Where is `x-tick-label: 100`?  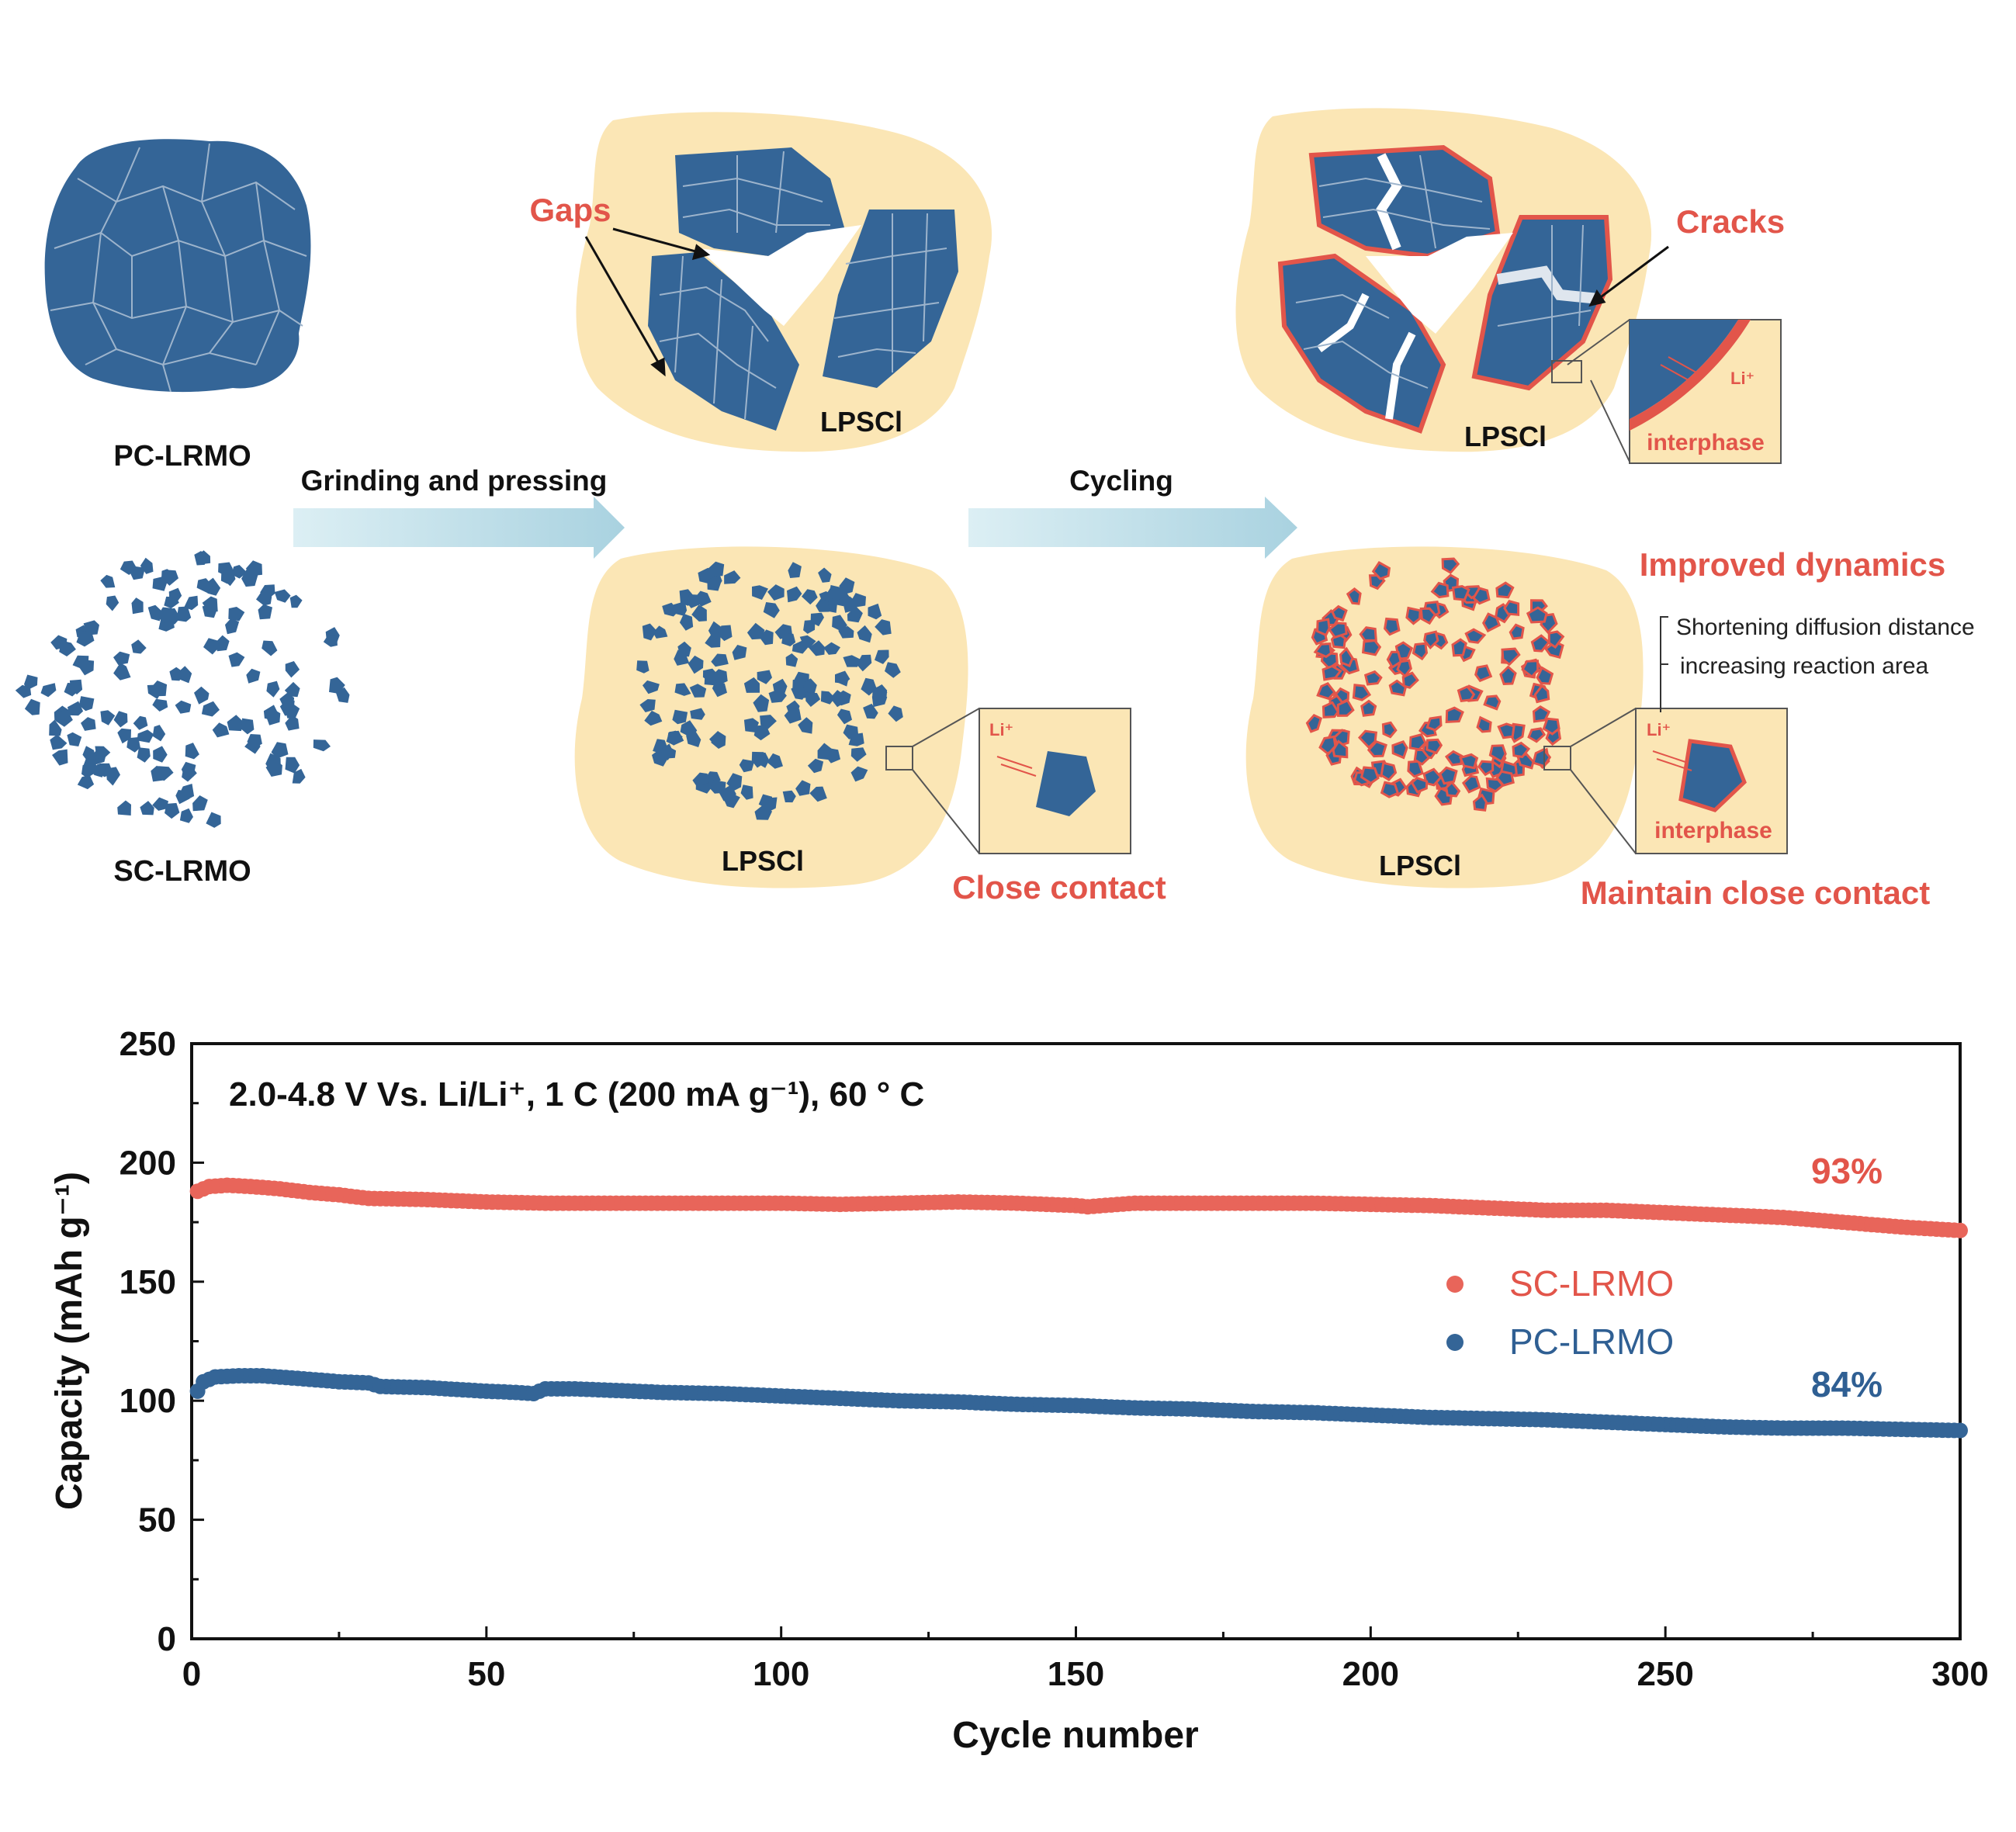 x-tick-label: 100 is located at coordinates (781, 1674).